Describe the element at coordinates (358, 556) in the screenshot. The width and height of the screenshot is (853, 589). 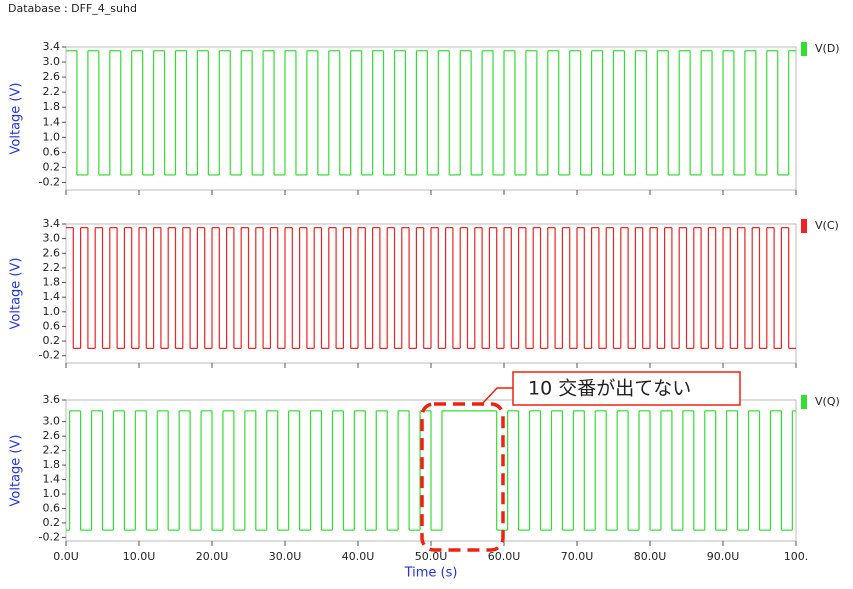
I see `x-tick-label: 40.0U` at that location.